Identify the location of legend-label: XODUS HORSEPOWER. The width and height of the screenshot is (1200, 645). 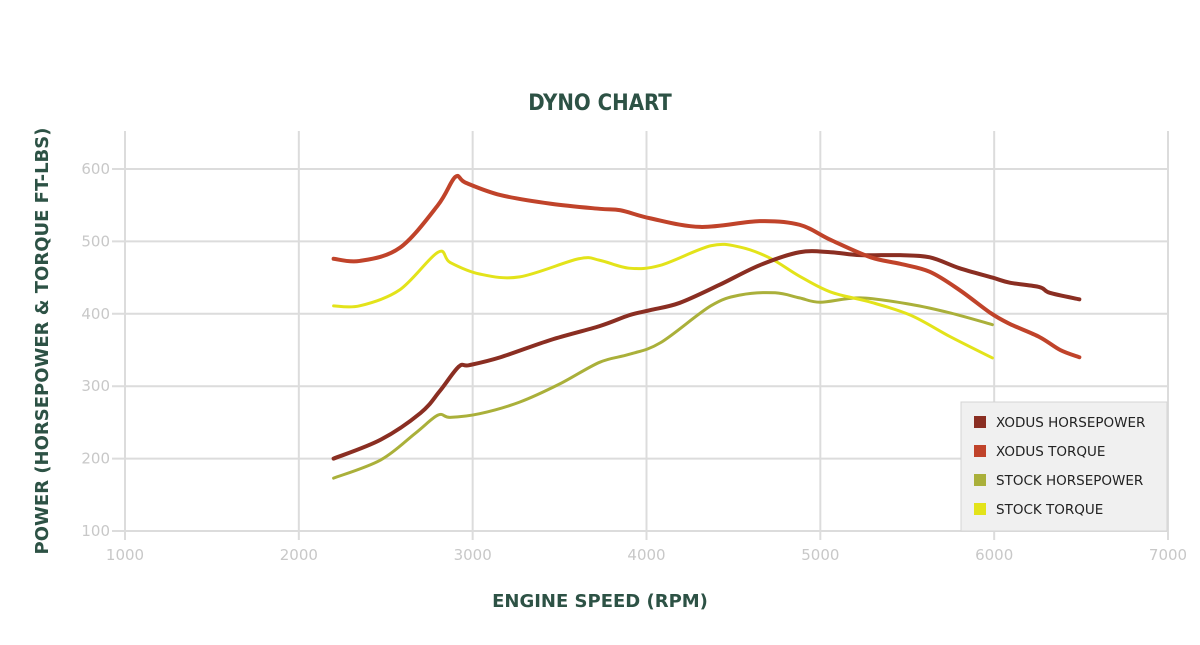
(1070, 423).